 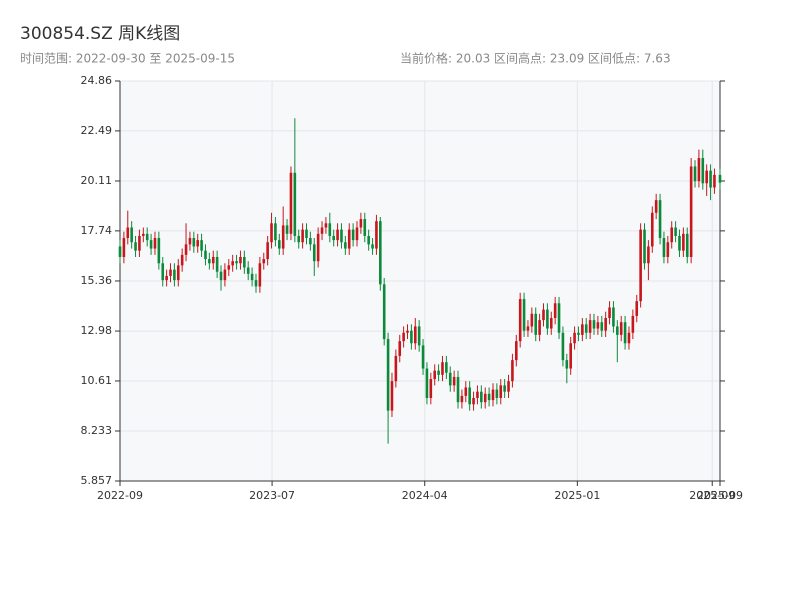 What do you see at coordinates (100, 34) in the screenshot?
I see `chart-title: 300854.SZ 周K线图` at bounding box center [100, 34].